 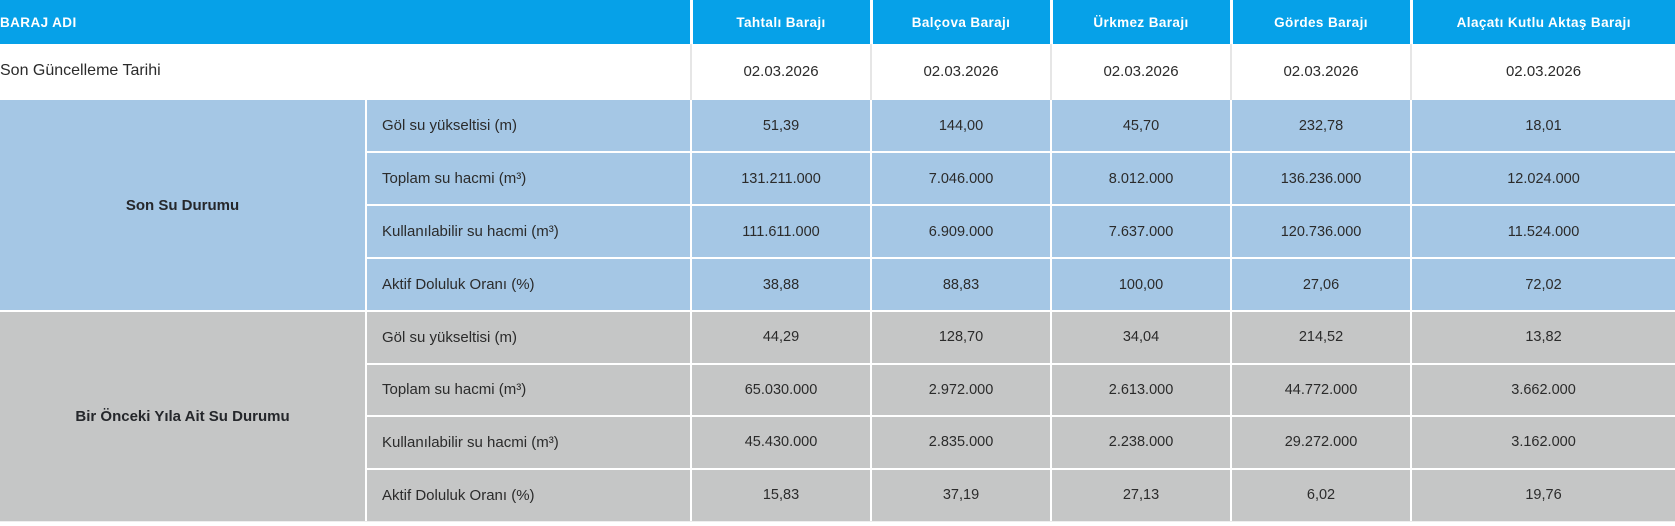 I want to click on metric-value: 44,29, so click(x=781, y=337).